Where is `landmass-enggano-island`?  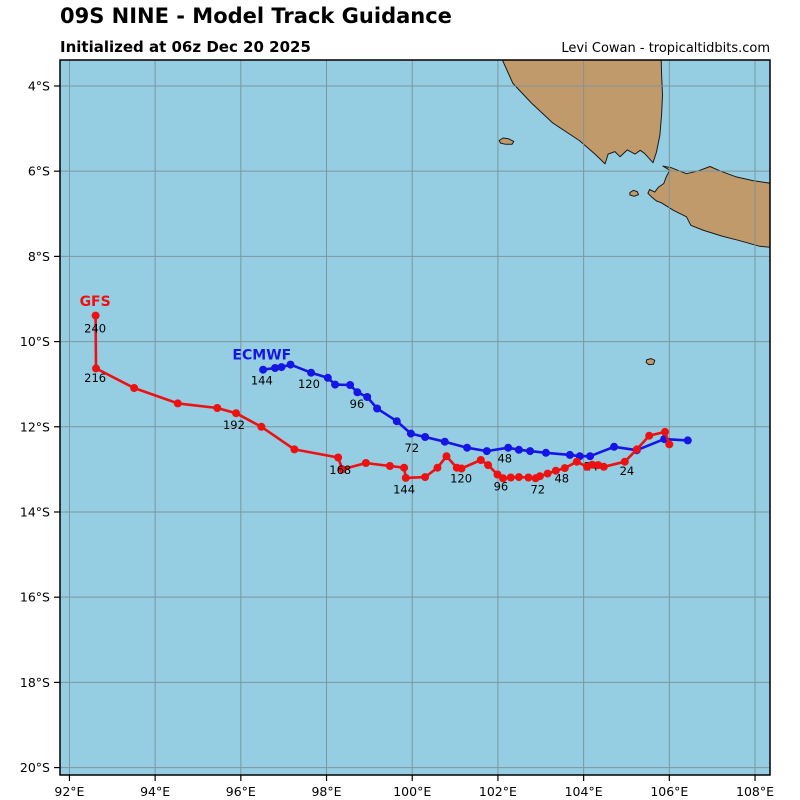
landmass-enggano-island is located at coordinates (506, 141).